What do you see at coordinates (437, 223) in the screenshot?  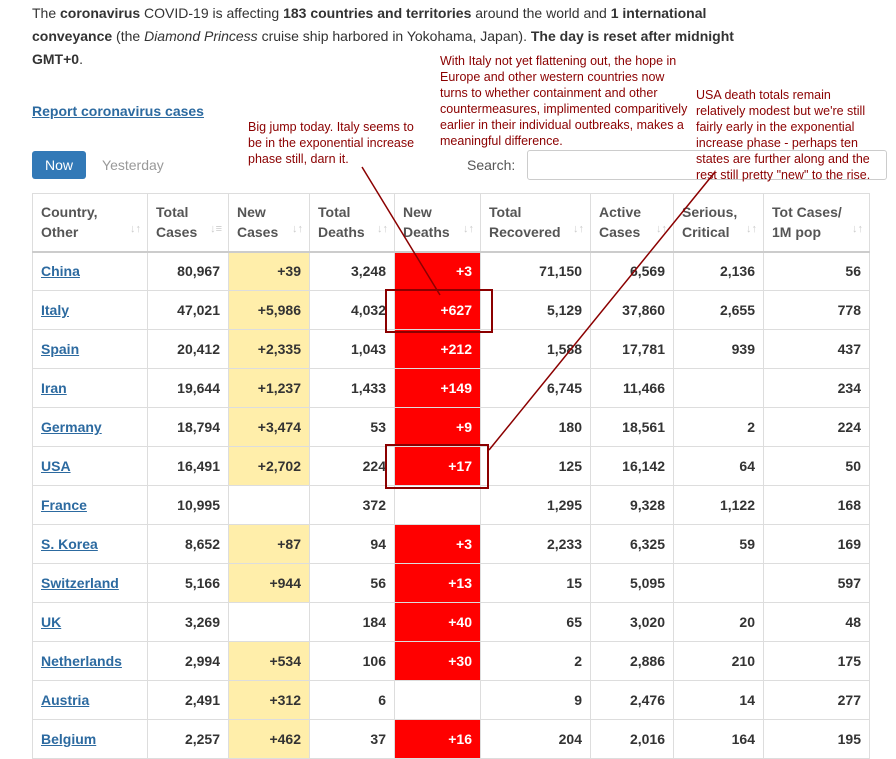 I see `column-header: New Deaths ↓↑` at bounding box center [437, 223].